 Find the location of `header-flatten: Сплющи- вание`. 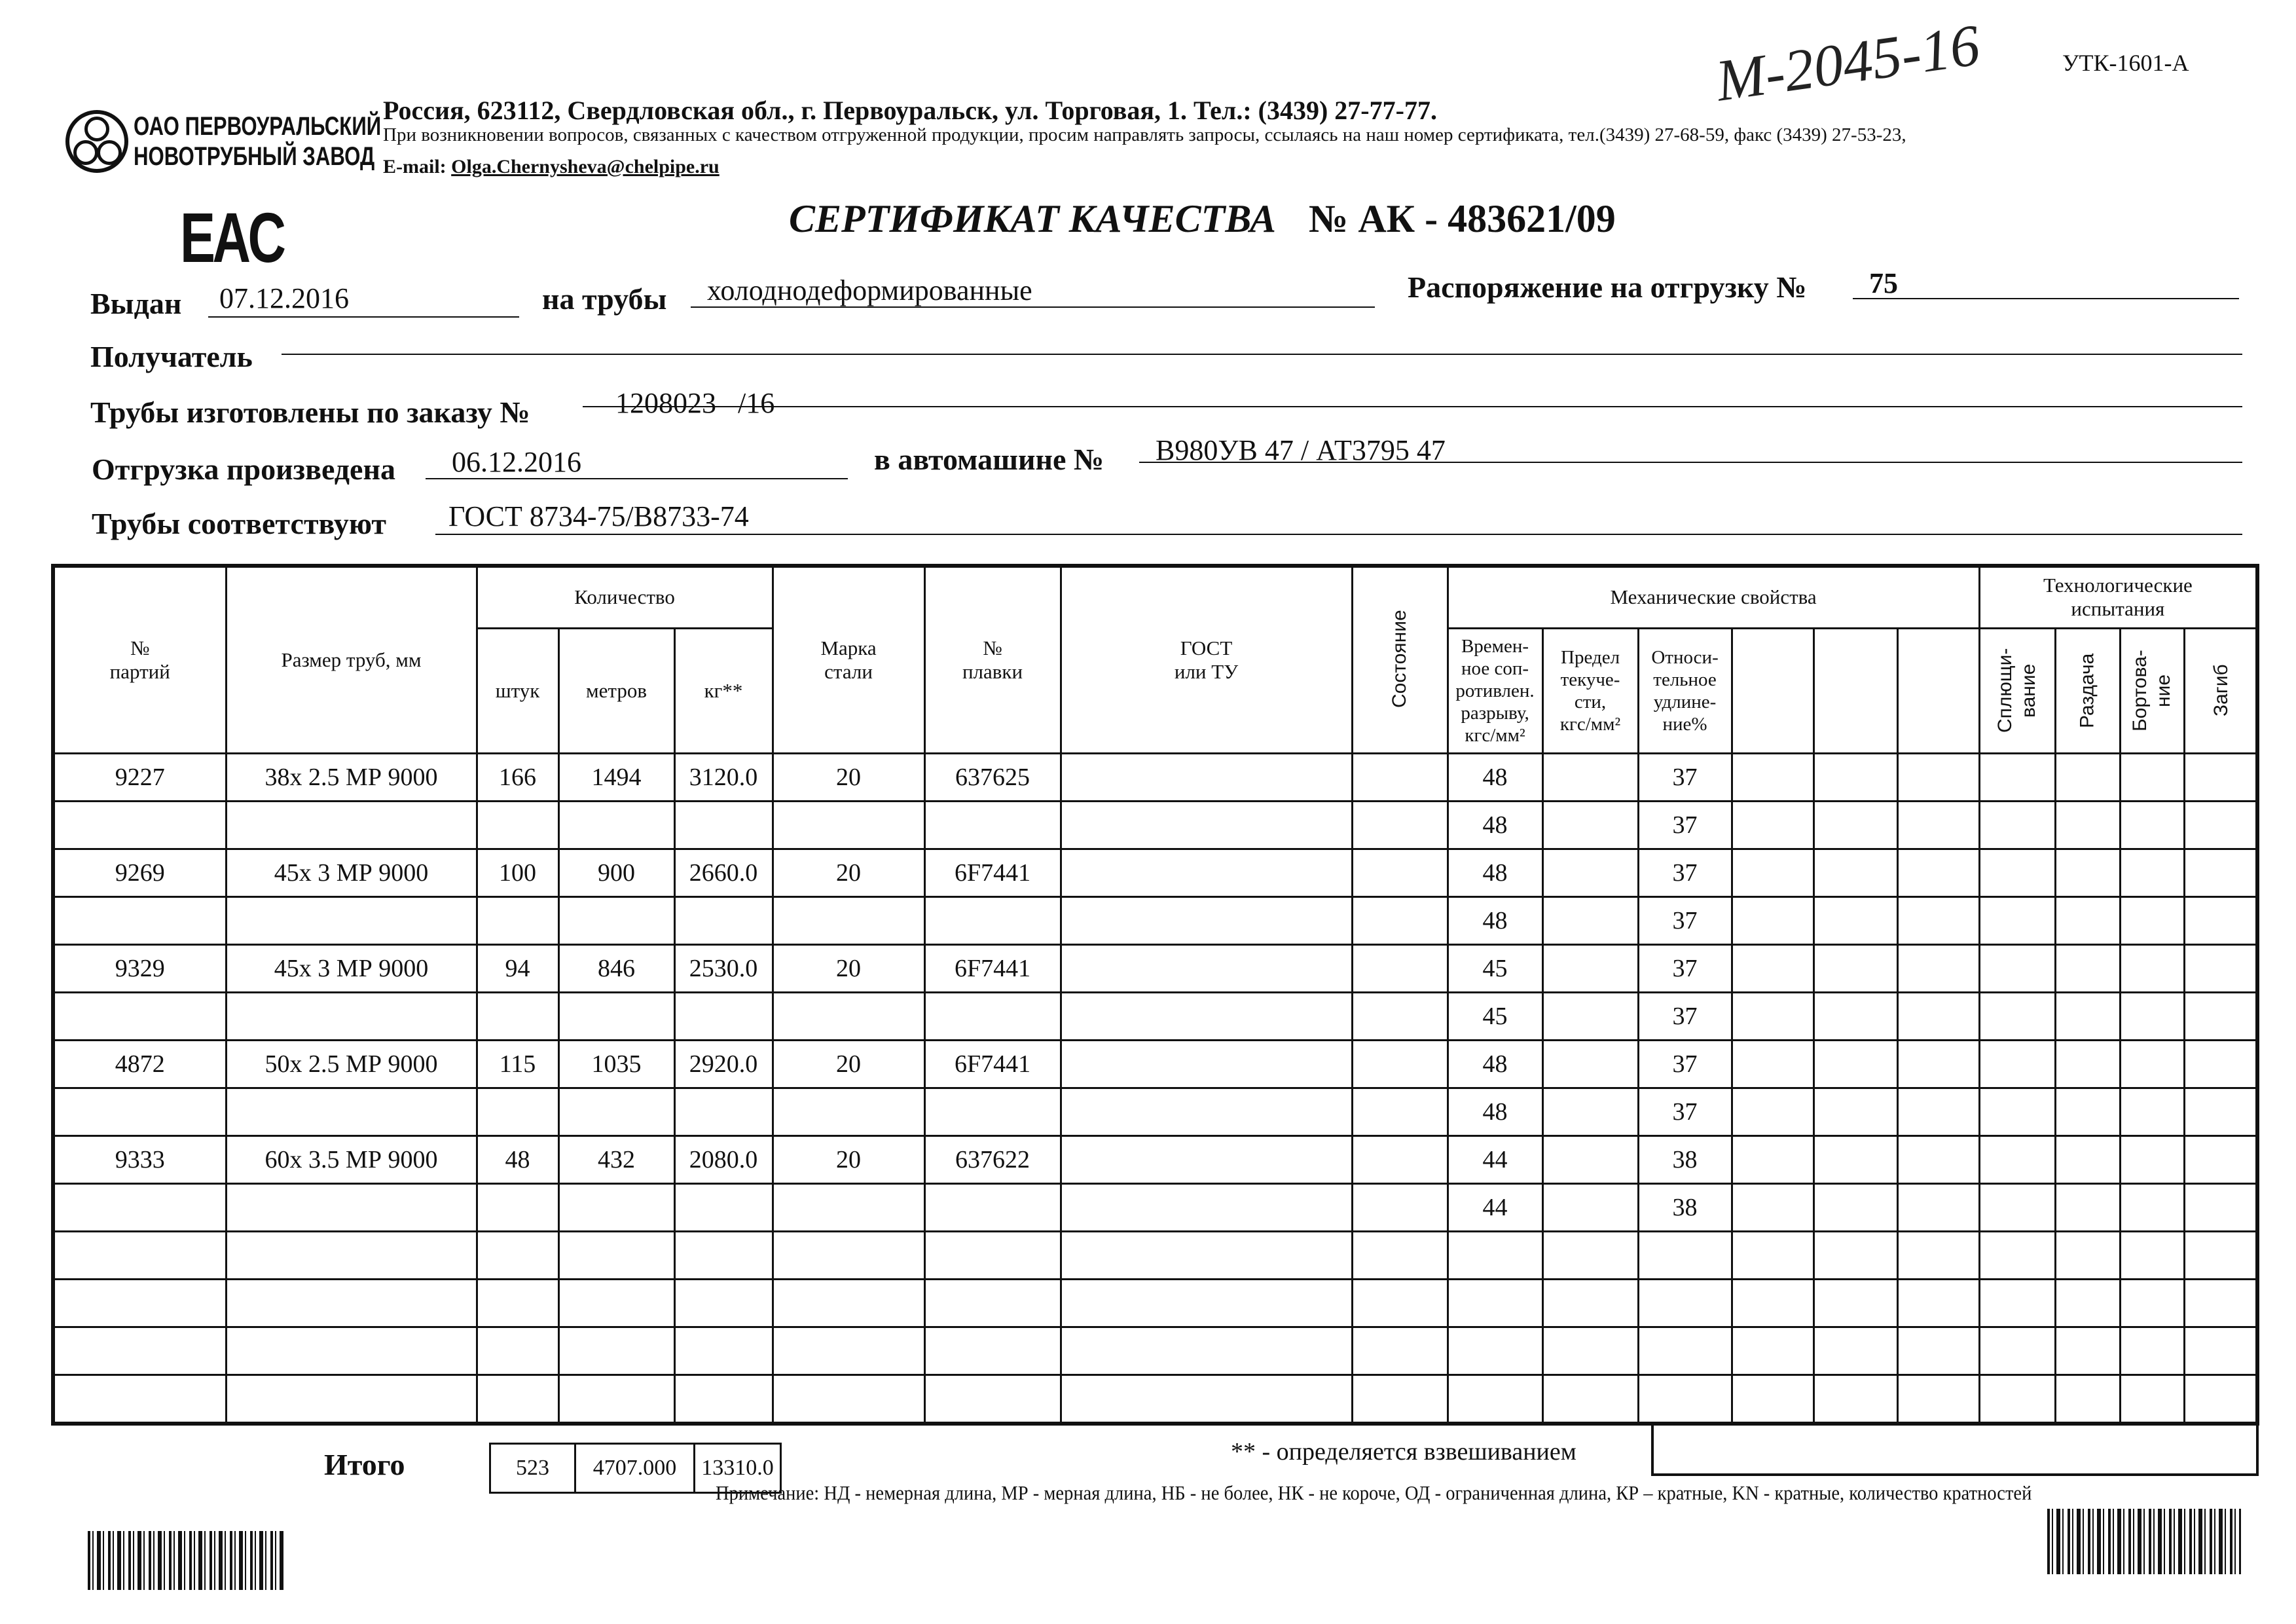

header-flatten: Сплющи- вание is located at coordinates (2017, 690).